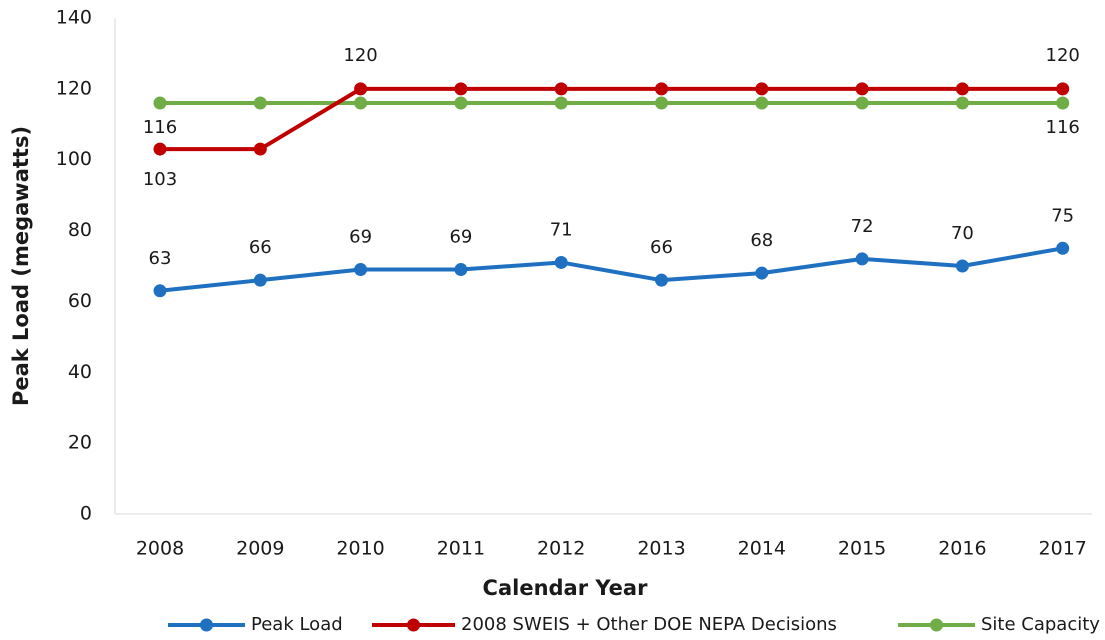 The width and height of the screenshot is (1105, 640). Describe the element at coordinates (1063, 549) in the screenshot. I see `x-tick-label: 2017` at that location.